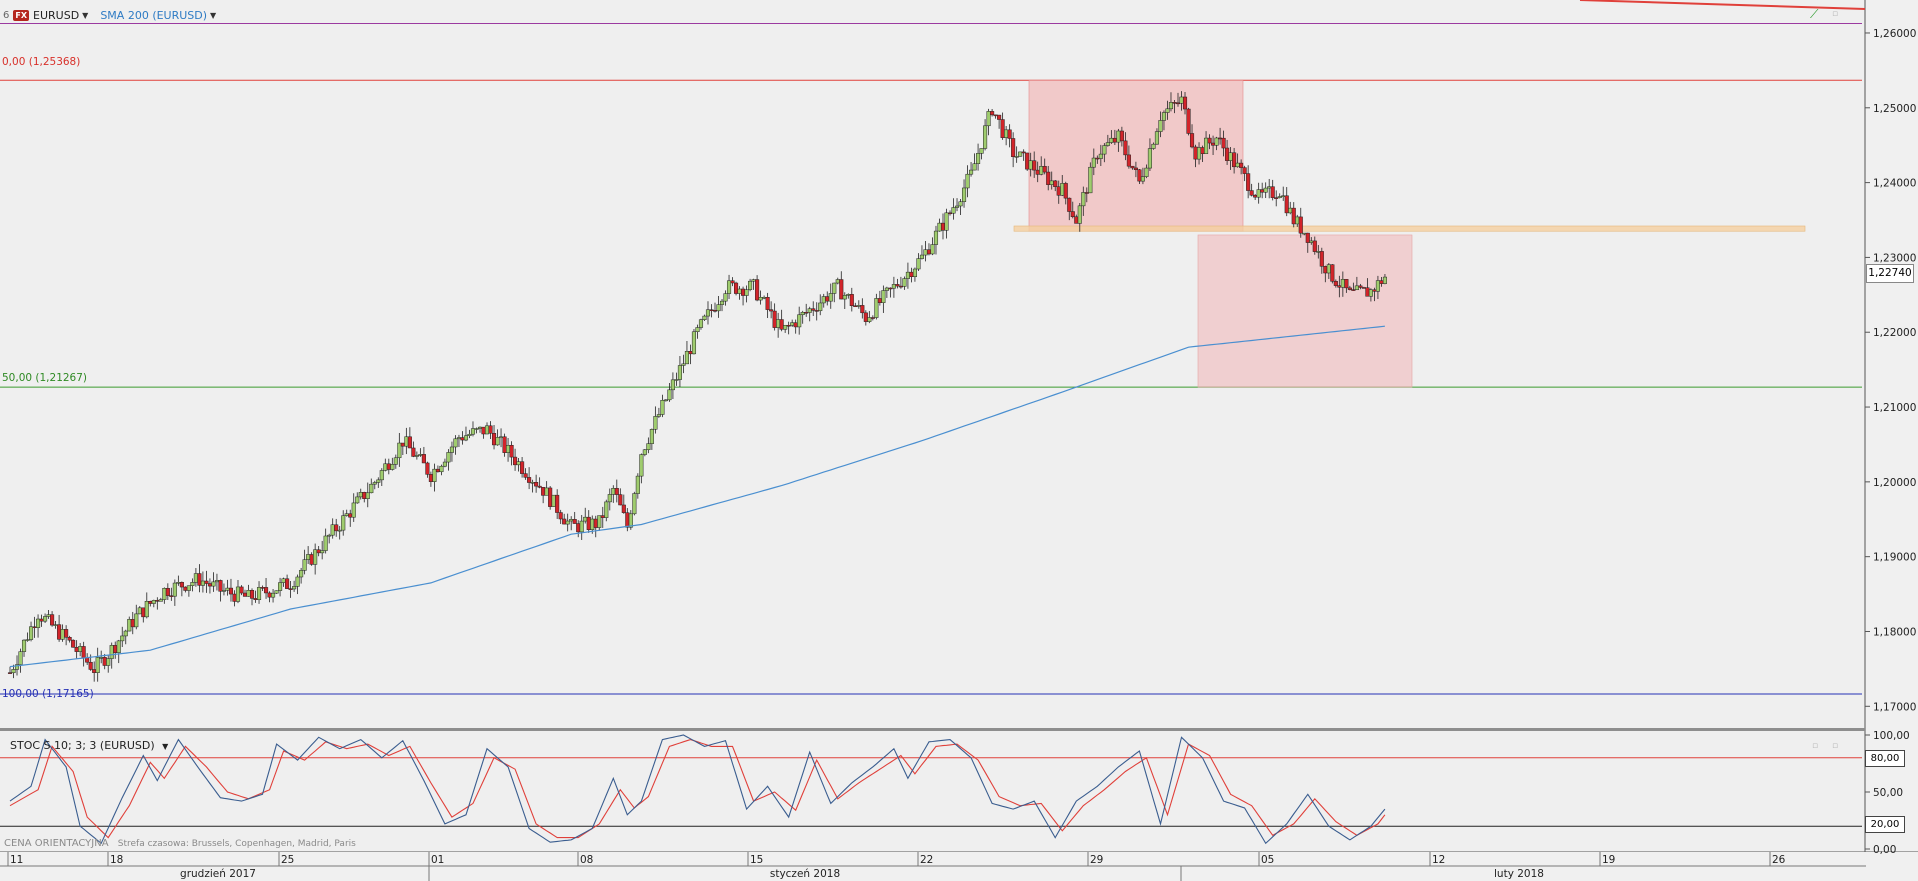 The height and width of the screenshot is (881, 1918). Describe the element at coordinates (1835, 14) in the screenshot. I see `maximize-icon: ▫` at that location.